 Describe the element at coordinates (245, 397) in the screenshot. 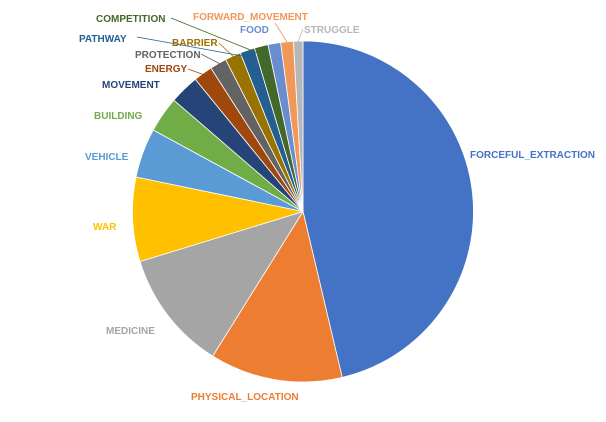

I see `slice-label-physical-location: PHYSICAL_LOCATION` at that location.